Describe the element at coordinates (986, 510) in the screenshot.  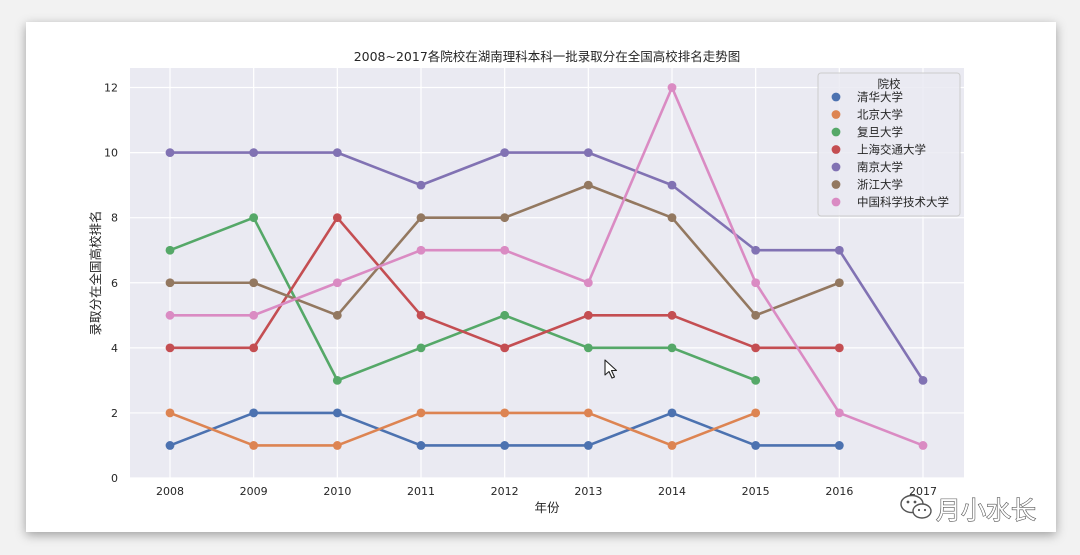
I see `watermark-text: 月小水长` at that location.